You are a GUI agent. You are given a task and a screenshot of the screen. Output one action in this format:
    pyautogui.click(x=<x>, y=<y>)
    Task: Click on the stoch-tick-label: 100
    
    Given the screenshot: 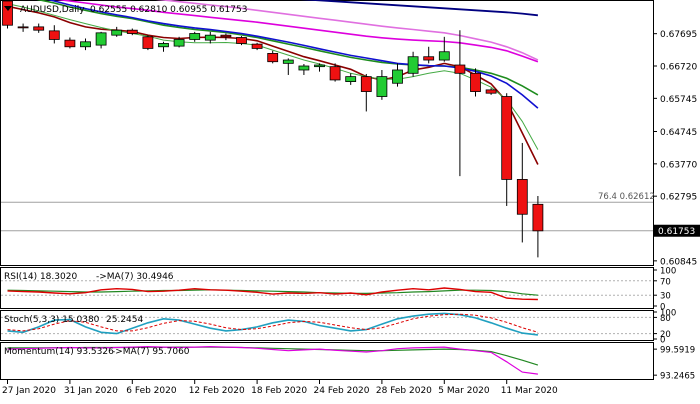 What is the action you would take?
    pyautogui.click(x=668, y=314)
    